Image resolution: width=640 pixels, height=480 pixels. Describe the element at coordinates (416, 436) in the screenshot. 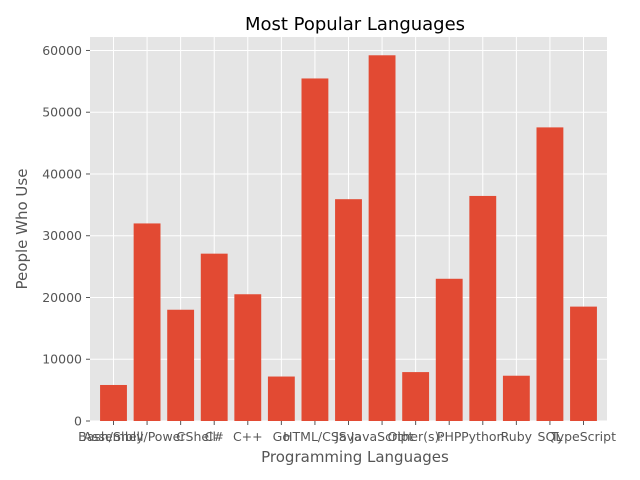

I see `x-tick-label: Other(s):` at that location.